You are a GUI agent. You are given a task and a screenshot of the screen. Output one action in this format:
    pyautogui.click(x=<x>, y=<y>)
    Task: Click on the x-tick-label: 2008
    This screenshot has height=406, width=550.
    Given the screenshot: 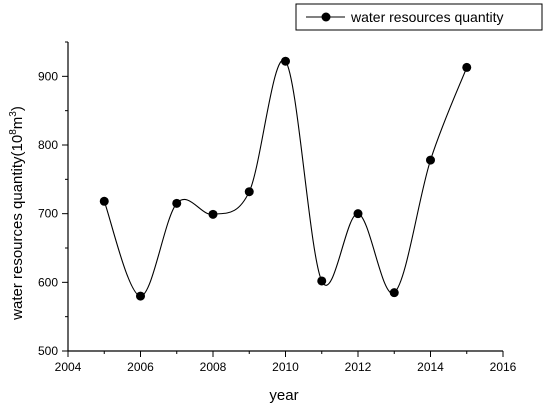 What is the action you would take?
    pyautogui.click(x=213, y=367)
    